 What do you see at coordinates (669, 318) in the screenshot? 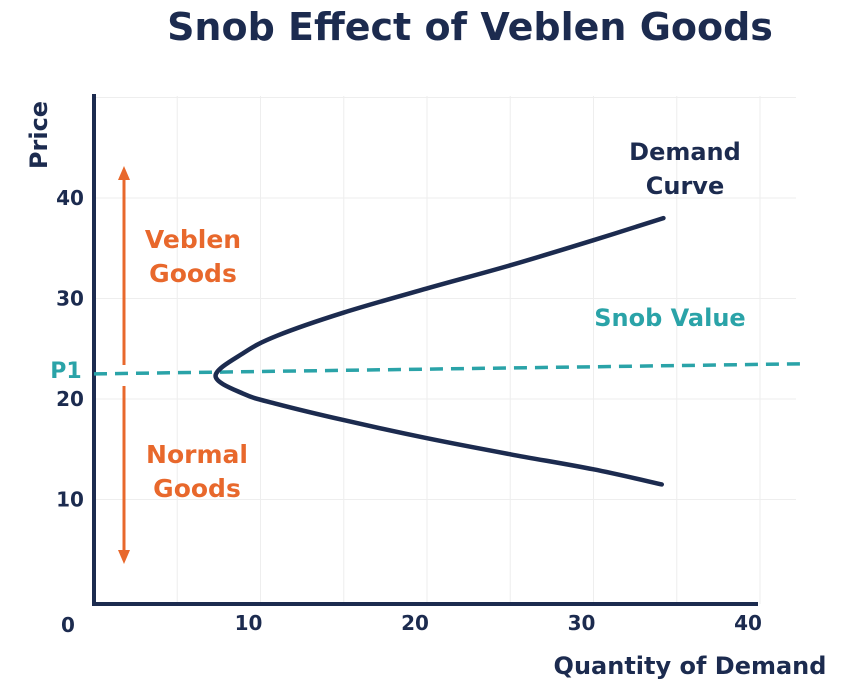
I see `snob-value-label: Snob Value` at bounding box center [669, 318].